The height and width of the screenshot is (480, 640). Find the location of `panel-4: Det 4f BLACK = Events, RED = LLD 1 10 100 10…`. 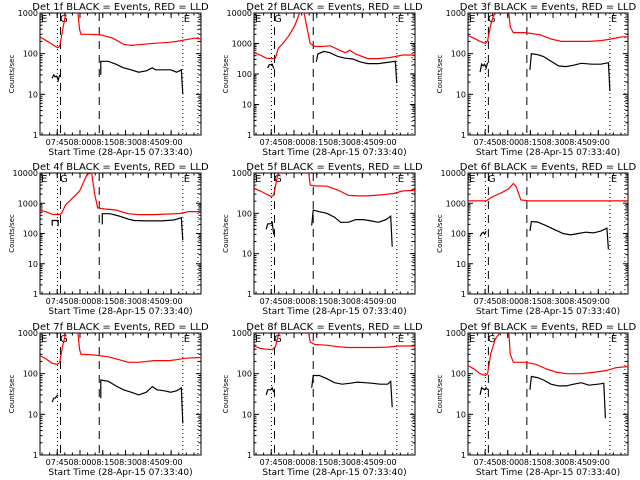

panel-4: Det 4f BLACK = Events, RED = LLD 1 10 100 10… is located at coordinates (108, 239).